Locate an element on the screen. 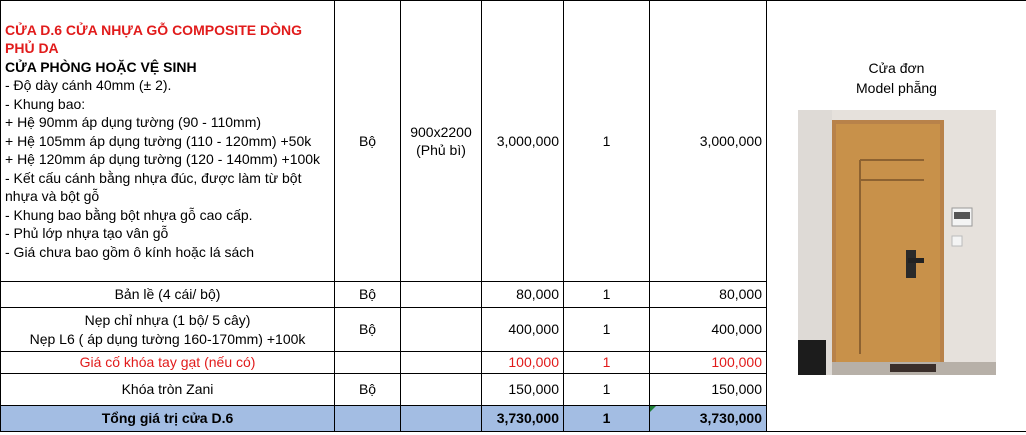 The width and height of the screenshot is (1026, 435). row-name-line: Nẹp L6 ( áp dụng tường 160-170mm) +100k is located at coordinates (167, 338).